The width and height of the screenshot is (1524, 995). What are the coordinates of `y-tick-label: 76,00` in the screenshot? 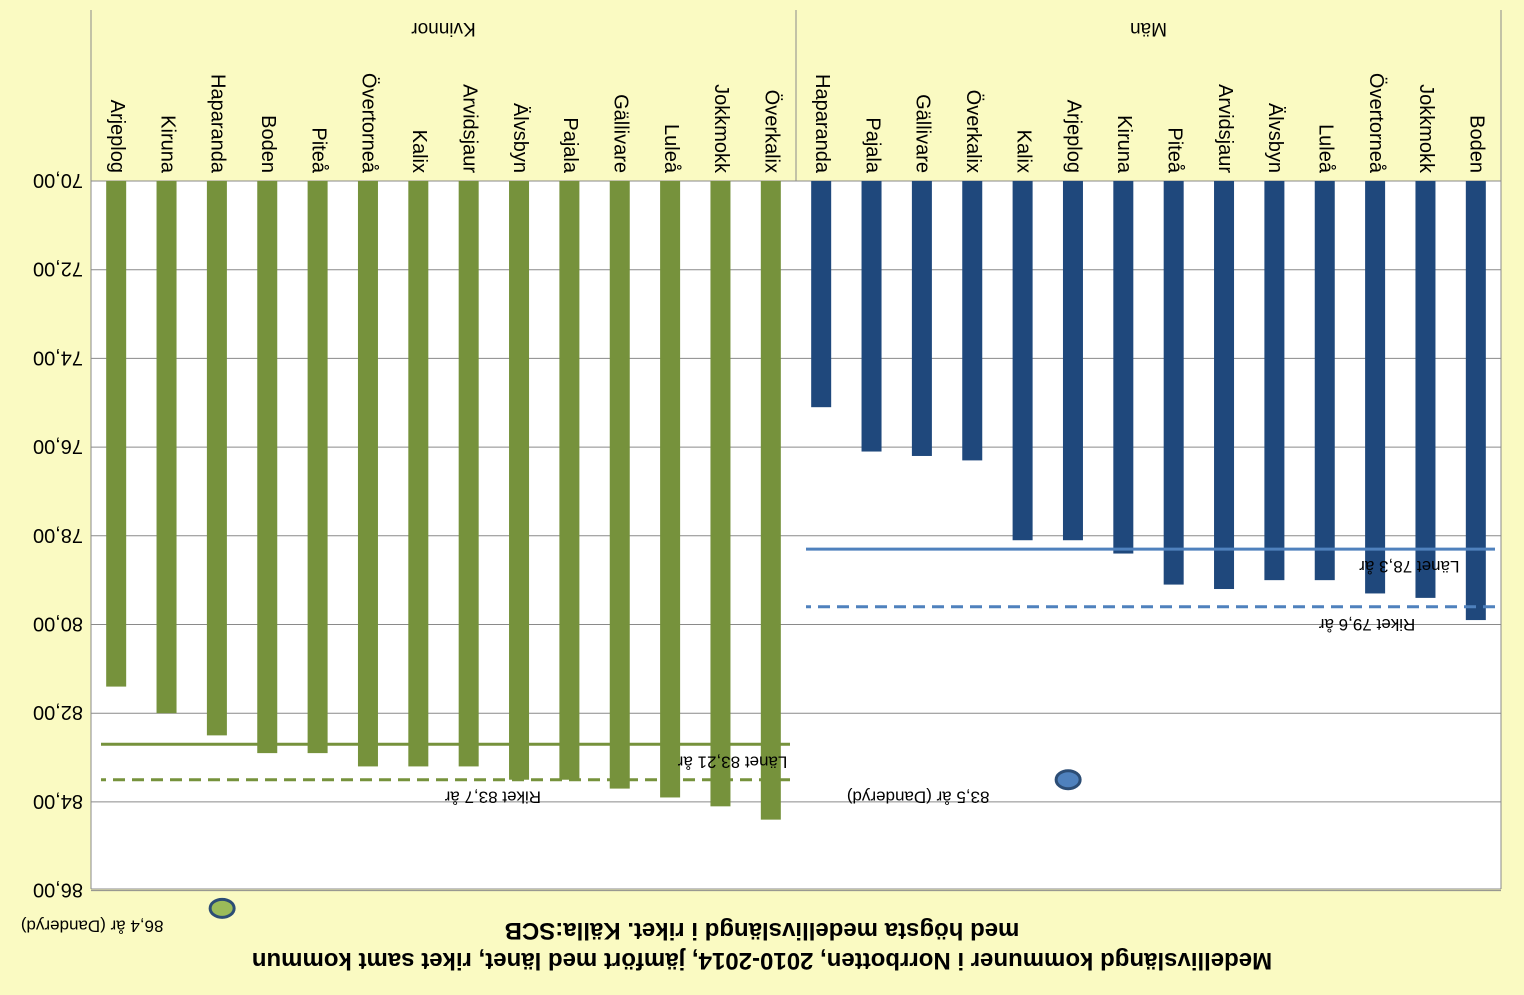 It's located at (58, 446).